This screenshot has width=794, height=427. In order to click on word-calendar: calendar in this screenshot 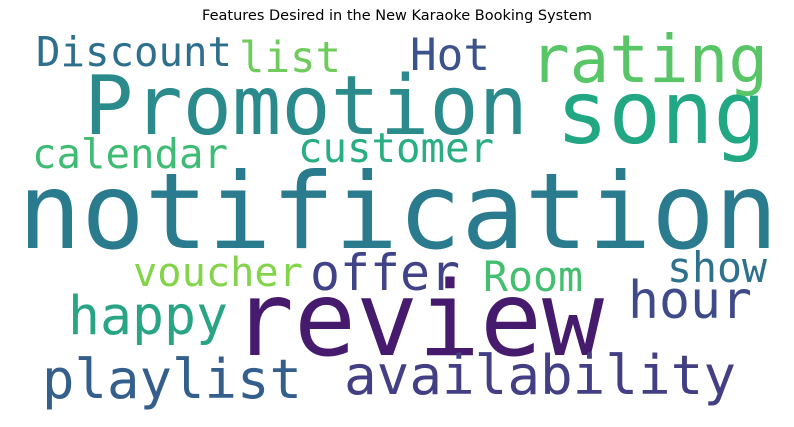, I will do `click(130, 154)`.